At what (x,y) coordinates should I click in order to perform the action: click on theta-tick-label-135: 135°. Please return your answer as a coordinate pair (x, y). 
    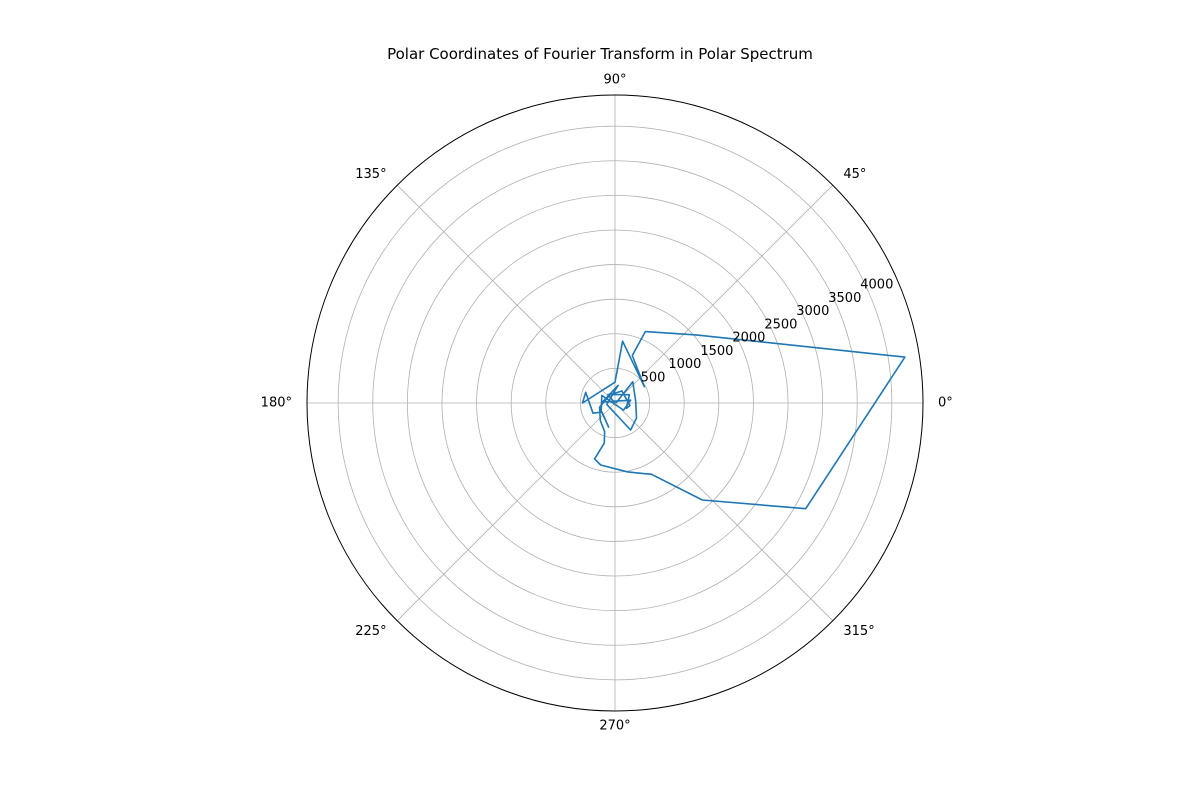
    Looking at the image, I should click on (370, 174).